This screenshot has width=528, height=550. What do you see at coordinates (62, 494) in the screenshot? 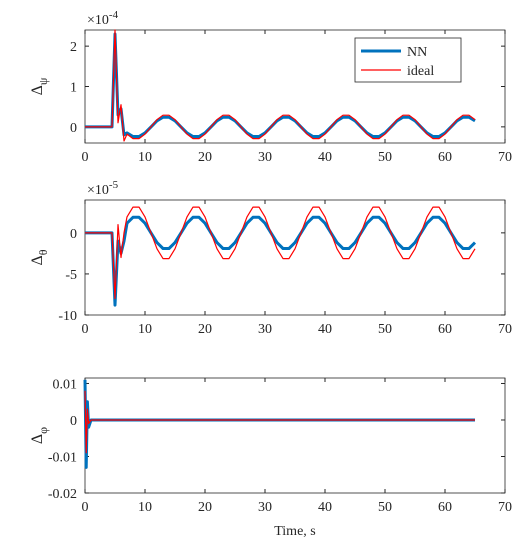
I see `y-tick-label: -0.02` at bounding box center [62, 494].